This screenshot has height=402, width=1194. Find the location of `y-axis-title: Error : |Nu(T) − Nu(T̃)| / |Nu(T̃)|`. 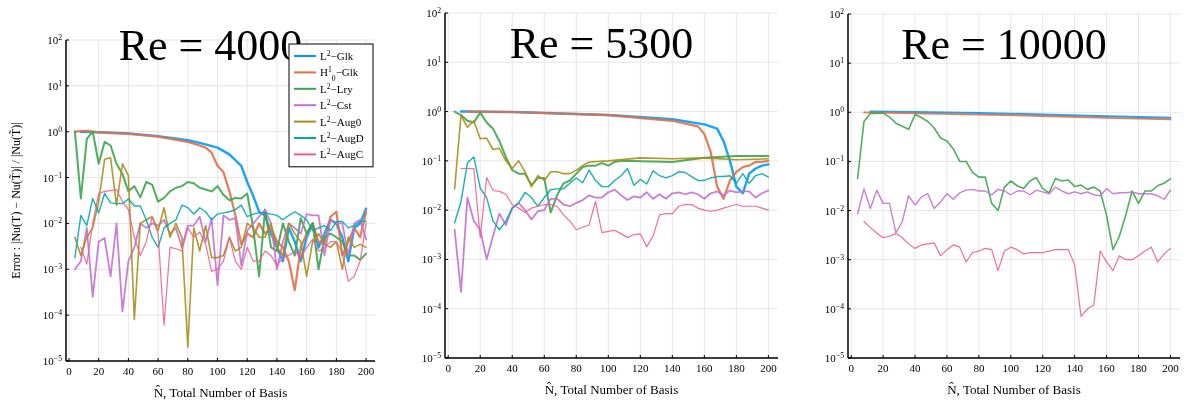

y-axis-title: Error : |Nu(T) − Nu(T̃)| / |Nu(T̃)| is located at coordinates (15, 200).